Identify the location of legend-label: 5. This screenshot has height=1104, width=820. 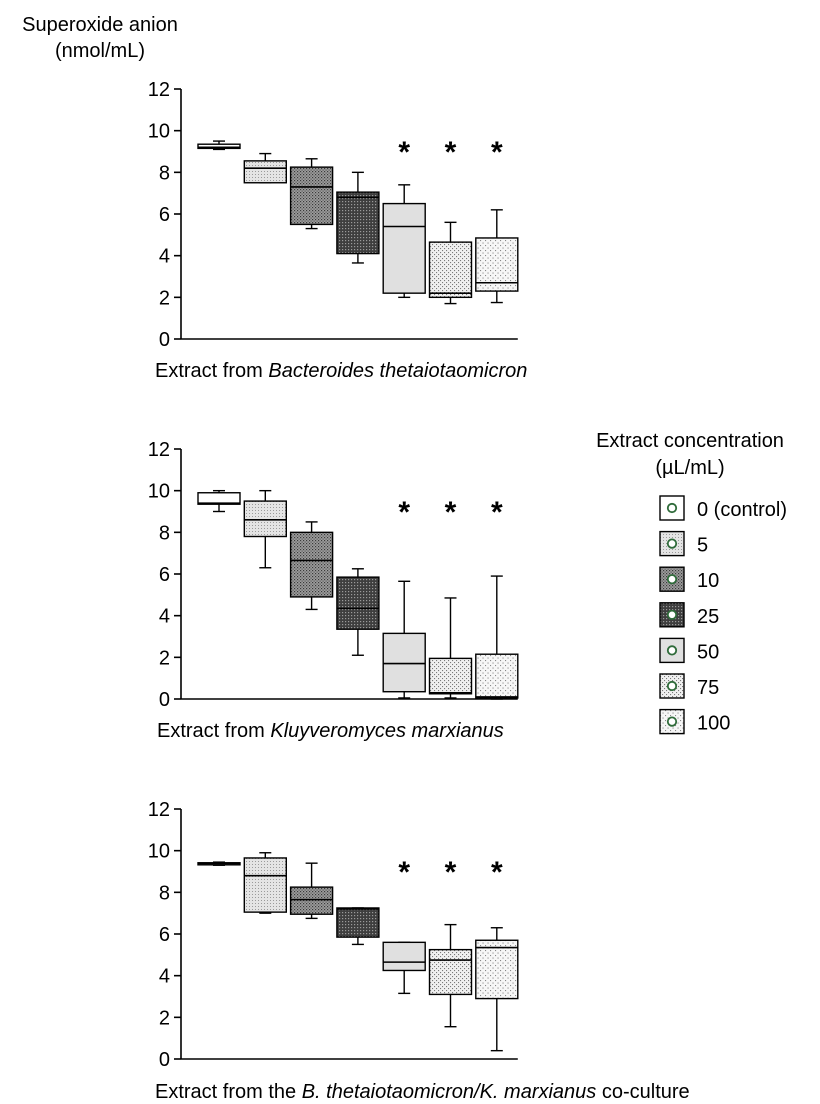
(702, 546).